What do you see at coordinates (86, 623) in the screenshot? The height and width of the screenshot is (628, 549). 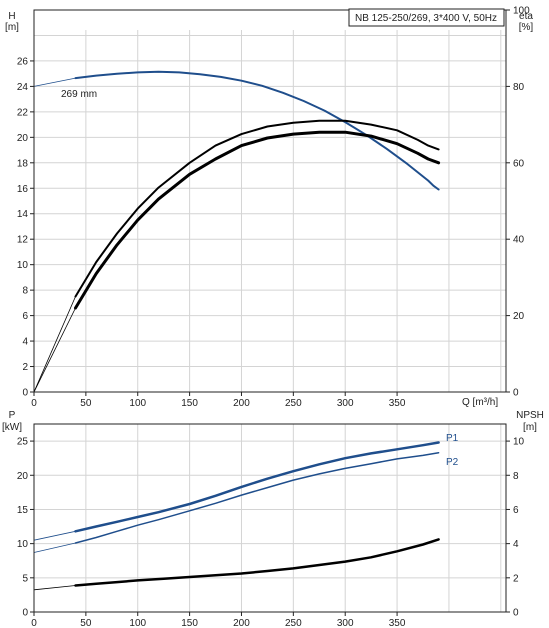 I see `bottom-x-tick-label: 50` at bounding box center [86, 623].